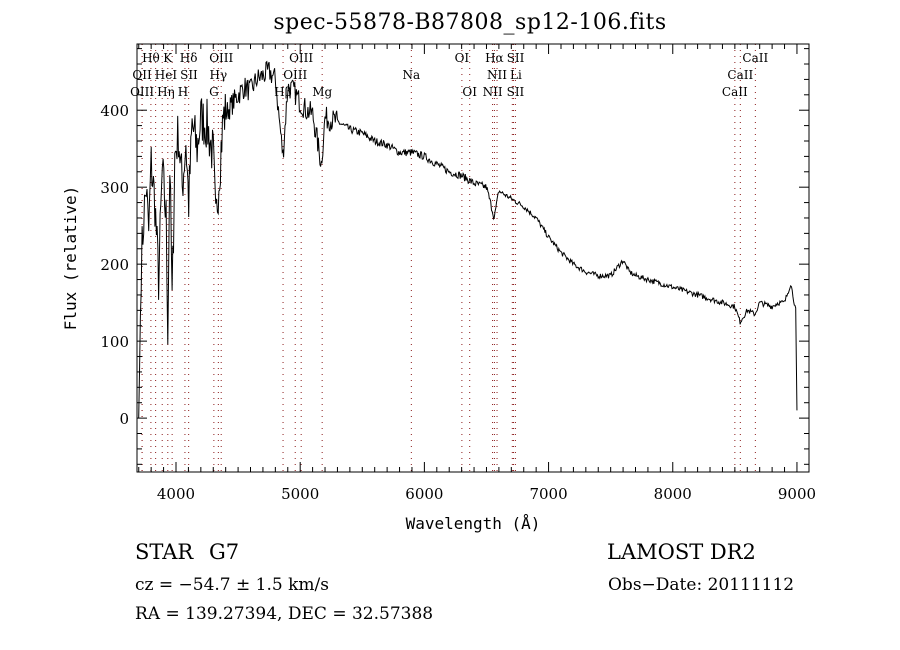 The height and width of the screenshot is (650, 900). Describe the element at coordinates (470, 22) in the screenshot. I see `chart-title: spec-55878-B87808_sp12-106.fits` at that location.